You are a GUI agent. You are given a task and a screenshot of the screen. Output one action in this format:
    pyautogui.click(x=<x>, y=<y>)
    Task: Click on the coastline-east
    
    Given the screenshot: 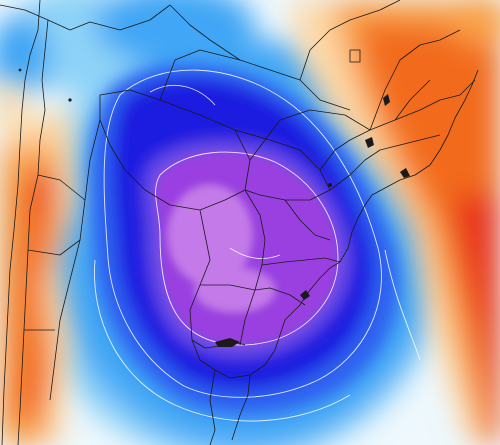 What is the action you would take?
    pyautogui.click(x=409, y=166)
    